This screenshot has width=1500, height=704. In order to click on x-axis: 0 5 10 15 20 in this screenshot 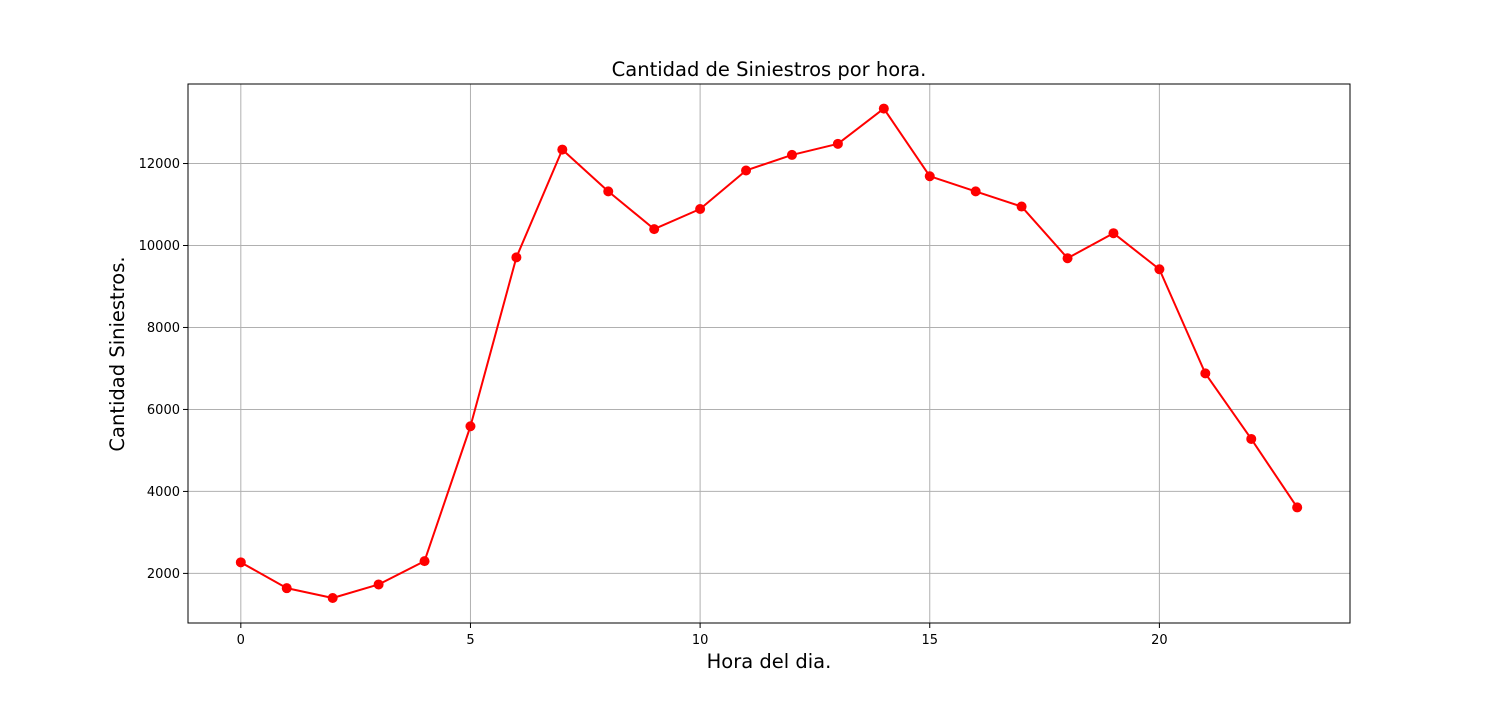, I will do `click(702, 635)`.